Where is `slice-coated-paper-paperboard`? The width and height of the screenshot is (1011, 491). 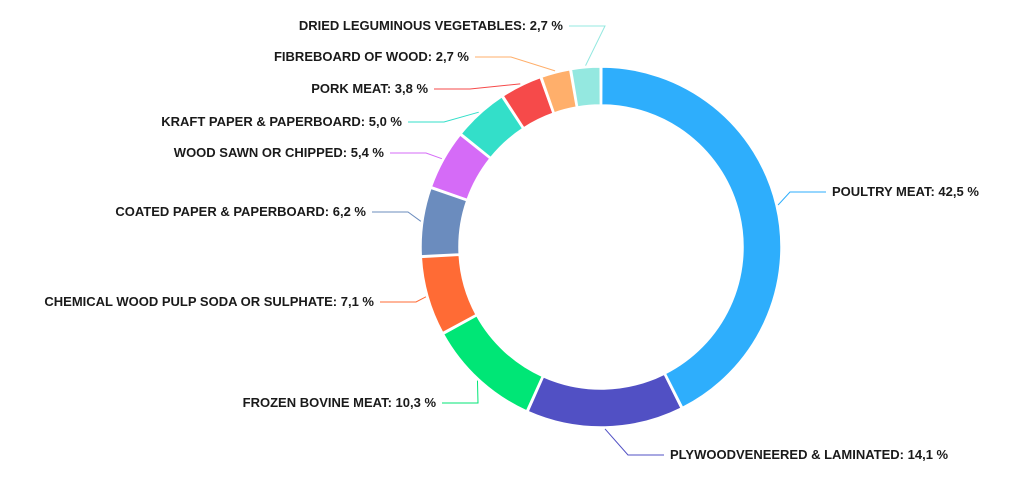
slice-coated-paper-paperboard is located at coordinates (444, 222).